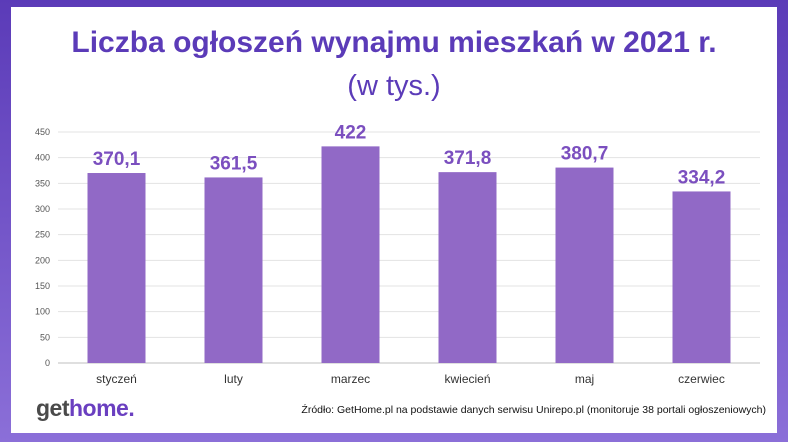 Image resolution: width=788 pixels, height=442 pixels. Describe the element at coordinates (351, 132) in the screenshot. I see `data-label: 422` at that location.